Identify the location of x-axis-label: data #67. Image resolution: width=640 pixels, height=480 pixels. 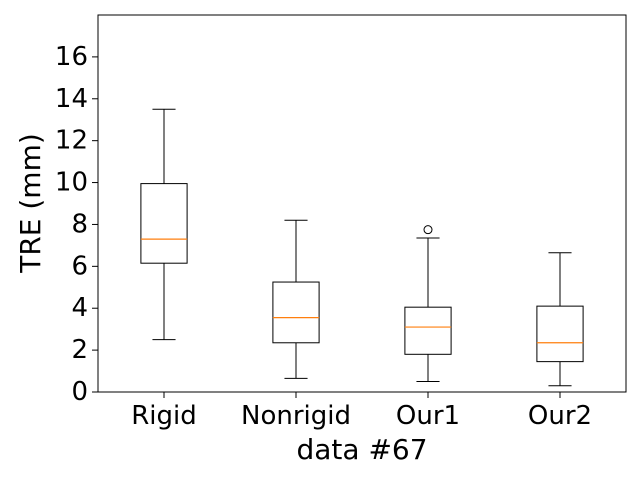
(361, 449).